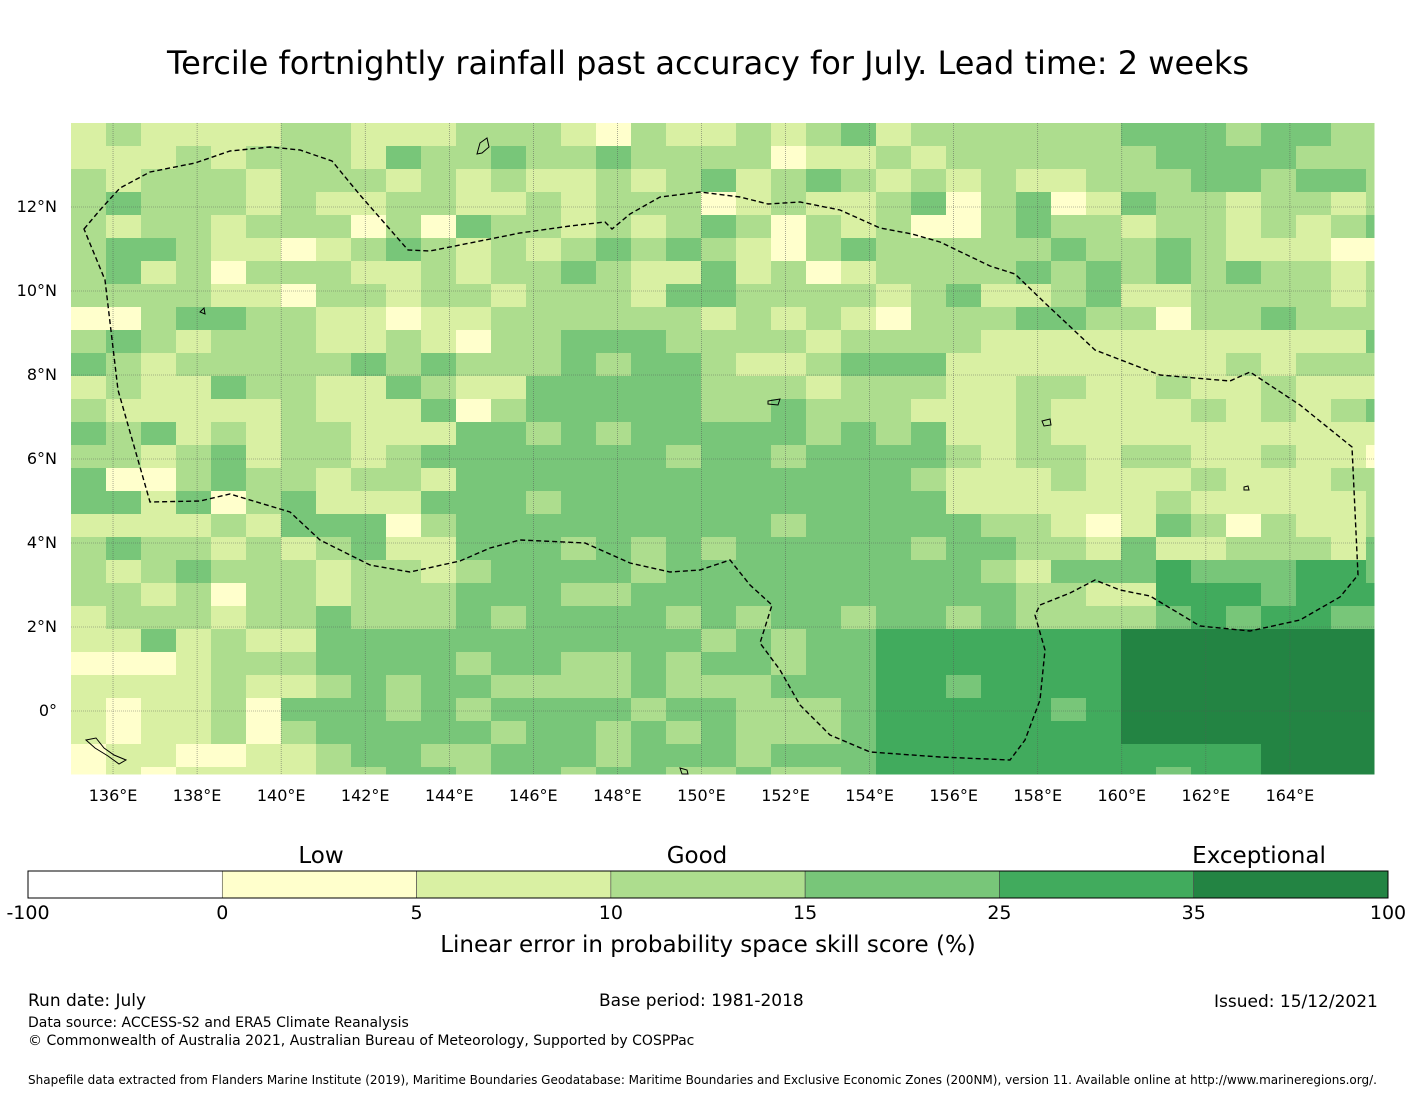 The width and height of the screenshot is (1416, 1095). What do you see at coordinates (708, 884) in the screenshot?
I see `colorbar-border` at bounding box center [708, 884].